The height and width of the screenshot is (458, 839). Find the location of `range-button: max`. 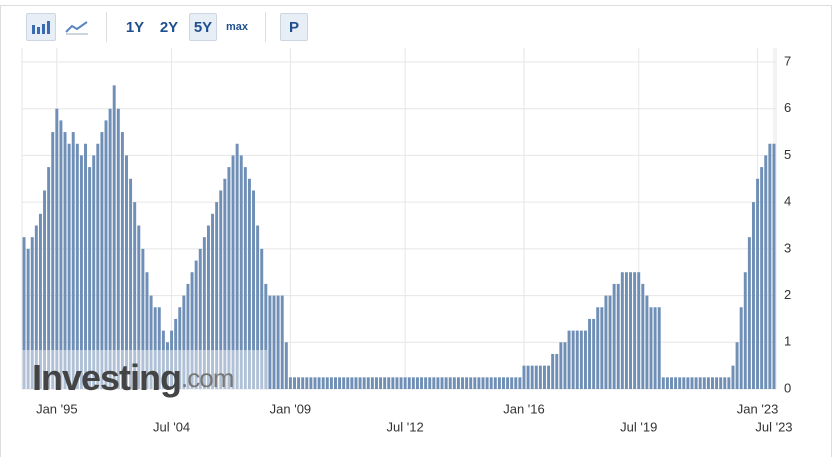

range-button: max is located at coordinates (237, 27).